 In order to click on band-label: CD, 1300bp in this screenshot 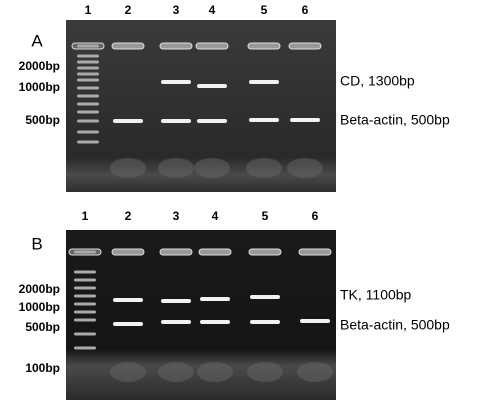, I will do `click(377, 81)`.